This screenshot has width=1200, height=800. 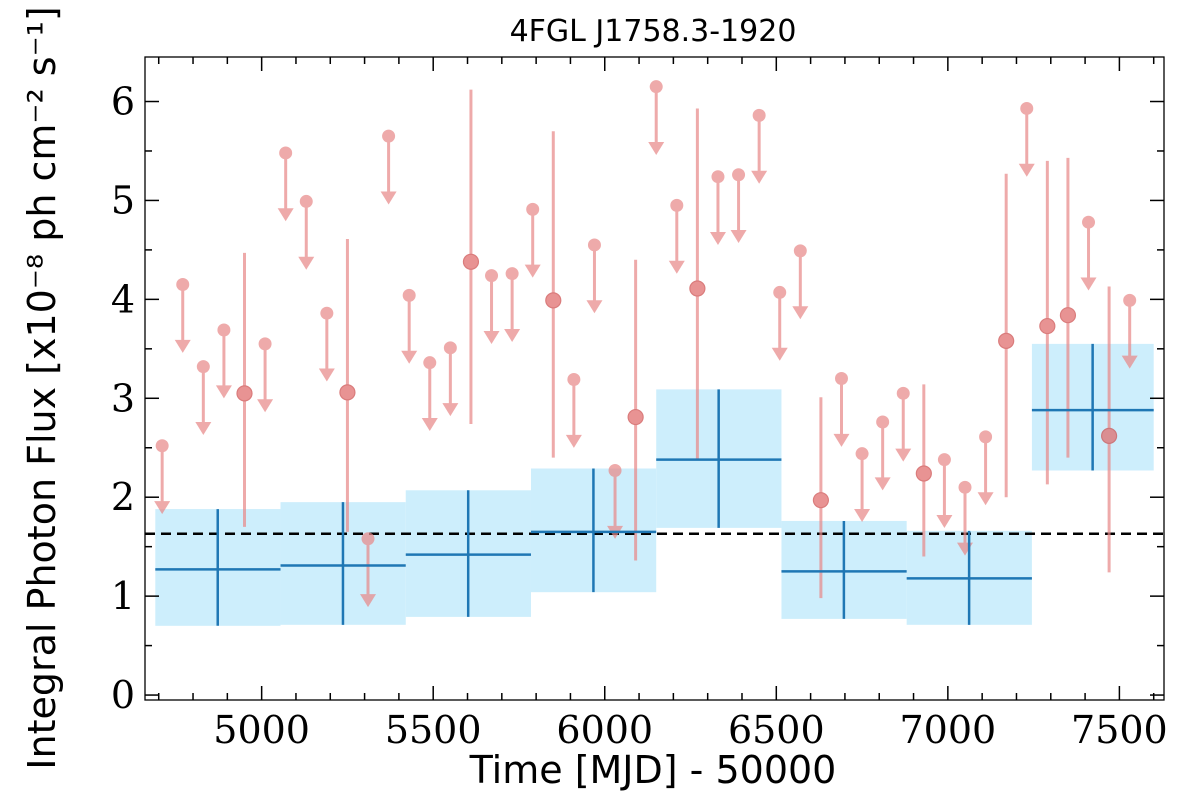 I want to click on x-tick-label: 7000, so click(x=947, y=730).